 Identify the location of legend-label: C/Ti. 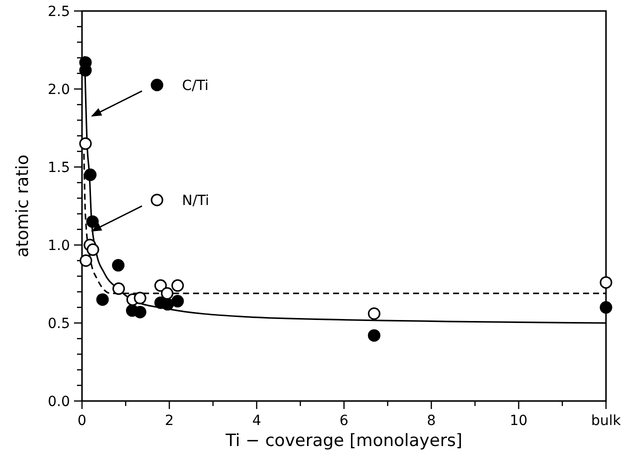
(195, 86).